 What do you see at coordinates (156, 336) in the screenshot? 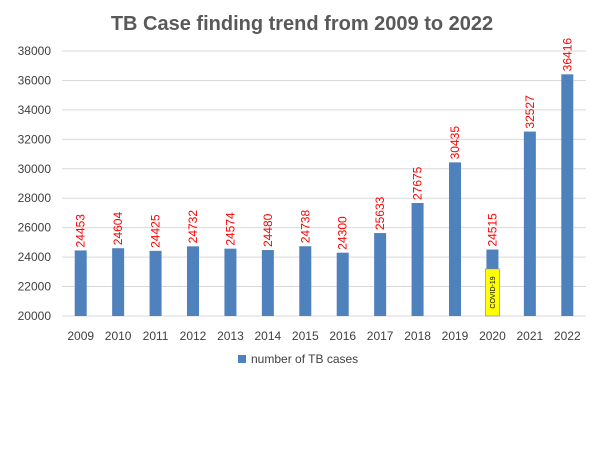
I see `x-tick-label: 2011` at bounding box center [156, 336].